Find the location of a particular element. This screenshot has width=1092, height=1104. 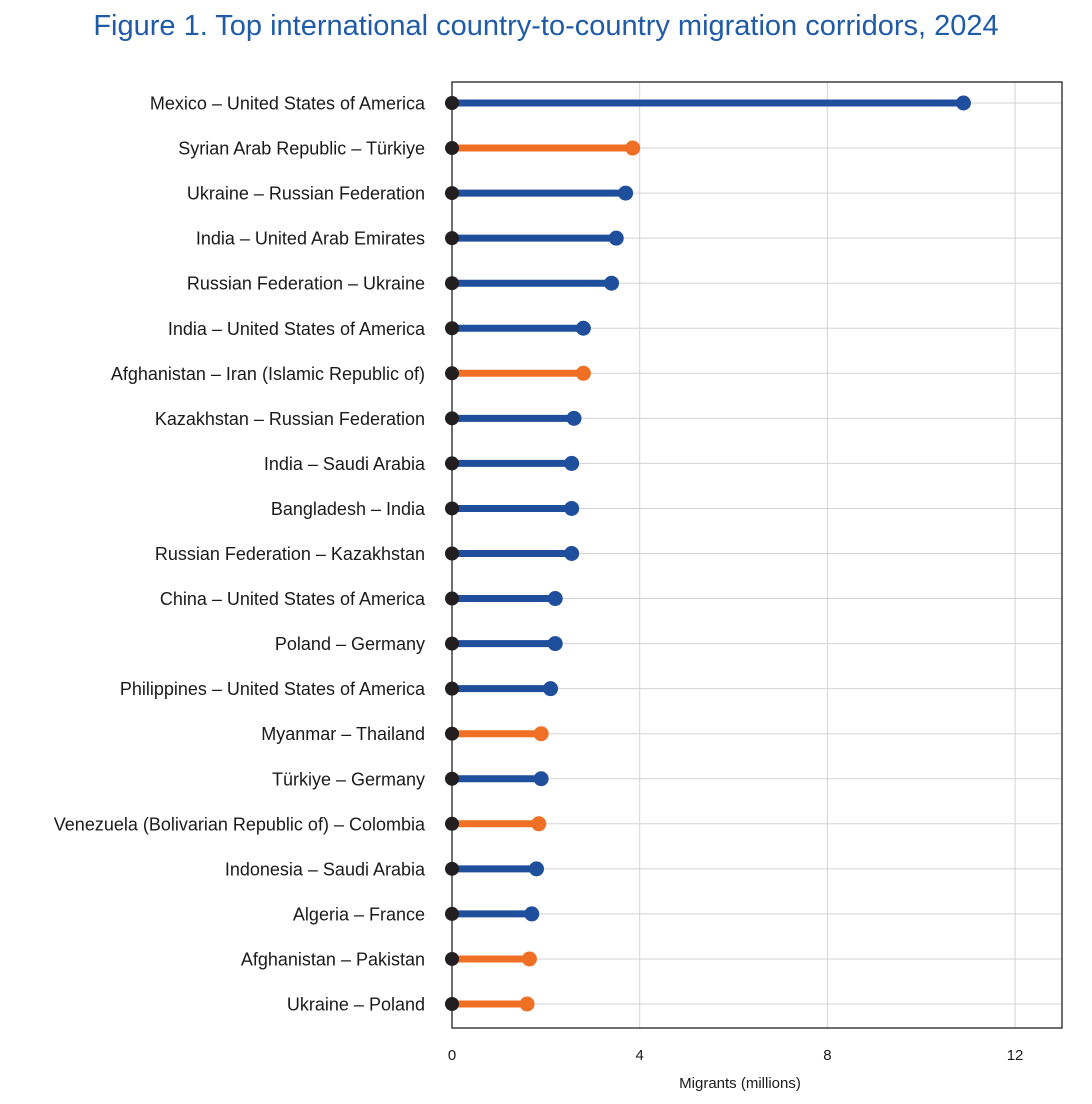

category-label: India – United States of America is located at coordinates (297, 329).